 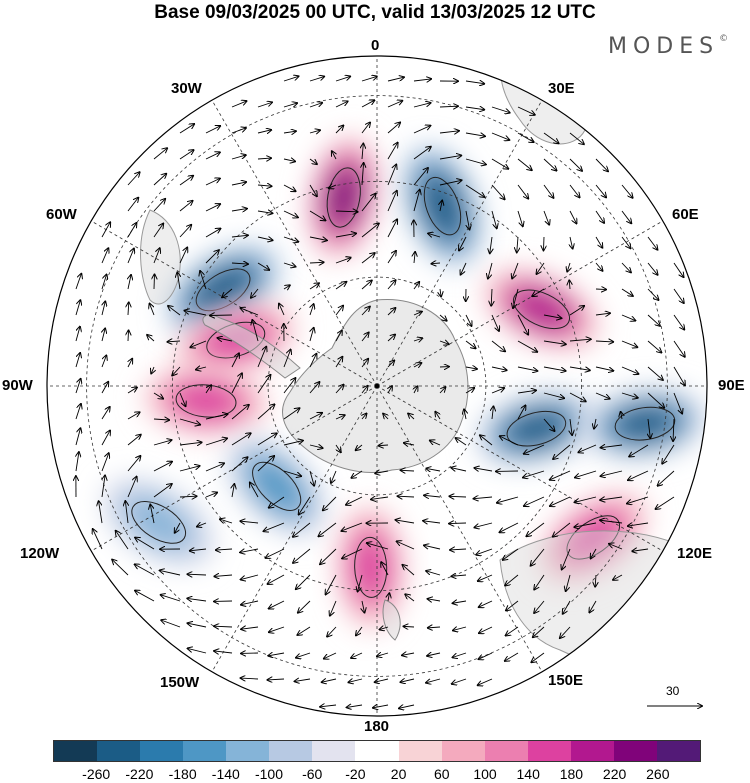 I want to click on colorbar-tick-label: 180, so click(x=571, y=774).